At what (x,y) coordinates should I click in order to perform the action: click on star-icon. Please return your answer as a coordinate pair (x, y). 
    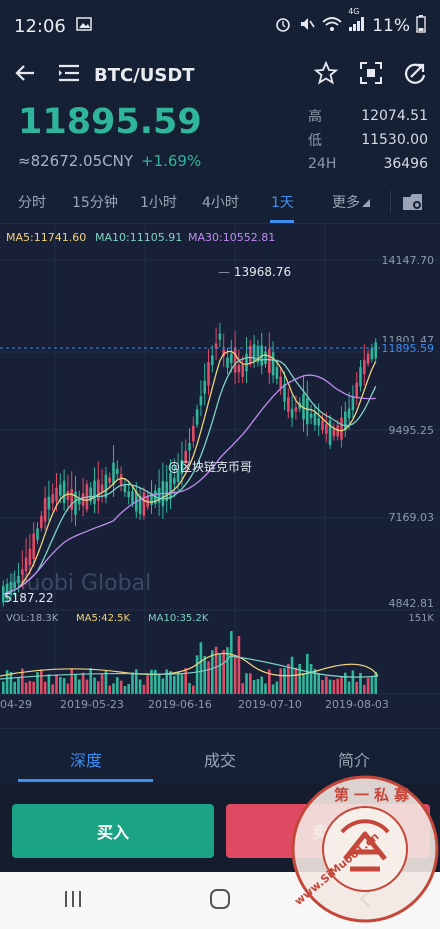
    Looking at the image, I should click on (326, 74).